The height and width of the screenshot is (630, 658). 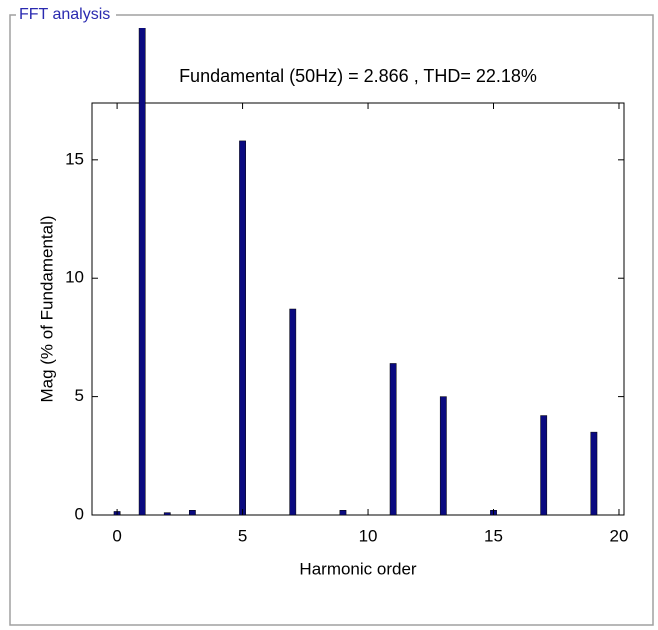 What do you see at coordinates (357, 568) in the screenshot?
I see `x-axis-label: Harmonic order` at bounding box center [357, 568].